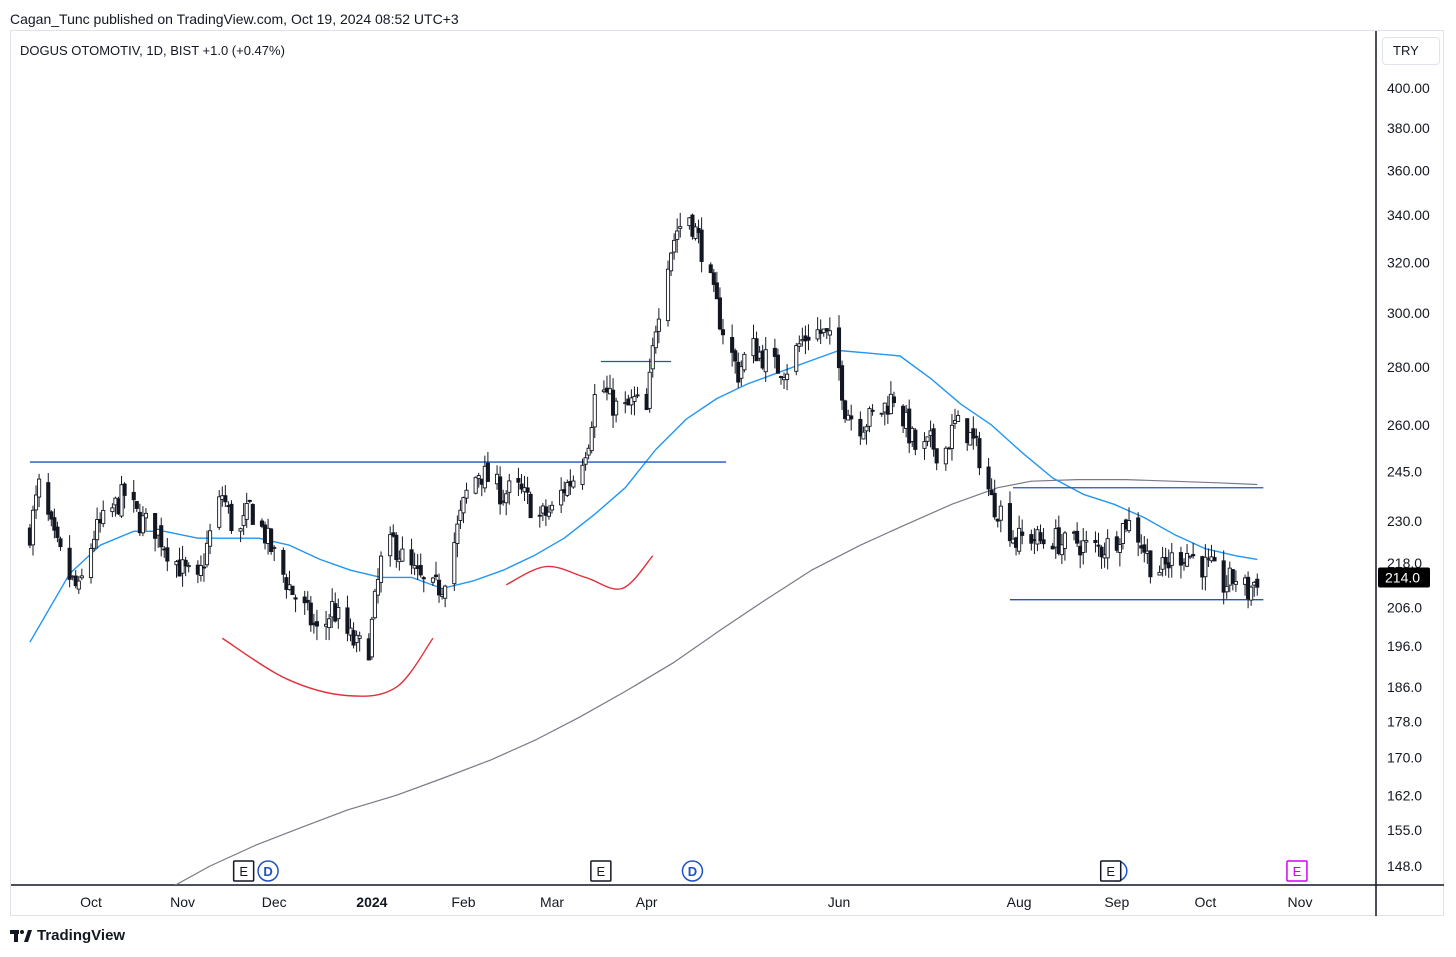 Image resolution: width=1456 pixels, height=957 pixels. Describe the element at coordinates (696, 902) in the screenshot. I see `x-axis: Oct Nov Dec 2024 Feb Mar Apr Jun Aug Sep Oct Nov` at that location.